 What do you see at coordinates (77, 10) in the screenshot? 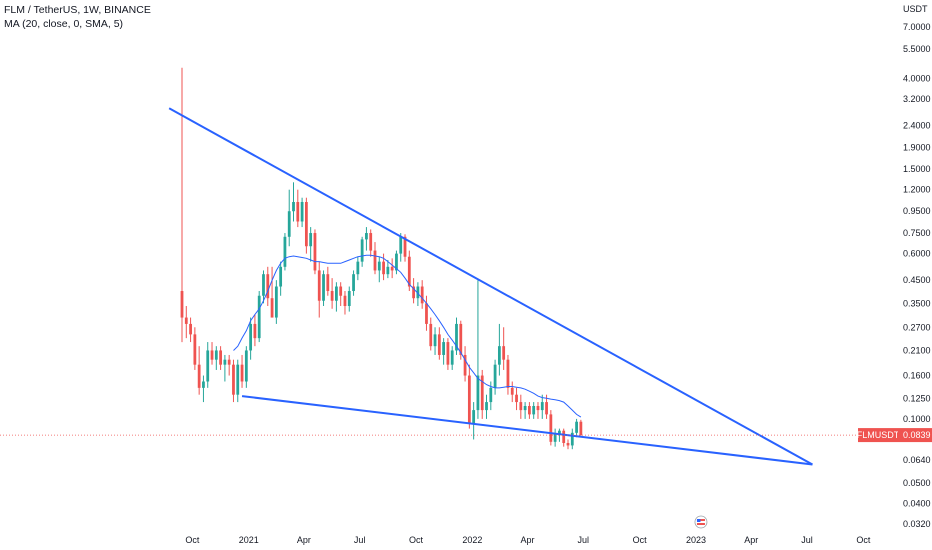
I see `symbol-title: FLM / TetherUS, 1W, BINANCE` at bounding box center [77, 10].